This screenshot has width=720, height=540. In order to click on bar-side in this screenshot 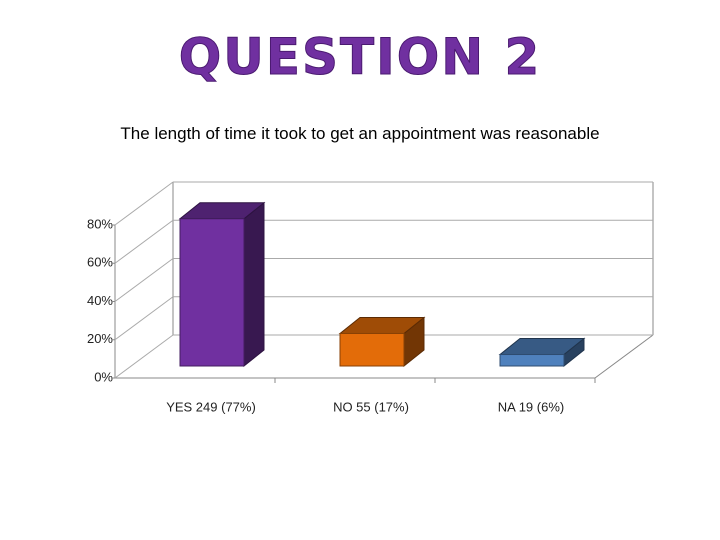, I will do `click(254, 284)`.